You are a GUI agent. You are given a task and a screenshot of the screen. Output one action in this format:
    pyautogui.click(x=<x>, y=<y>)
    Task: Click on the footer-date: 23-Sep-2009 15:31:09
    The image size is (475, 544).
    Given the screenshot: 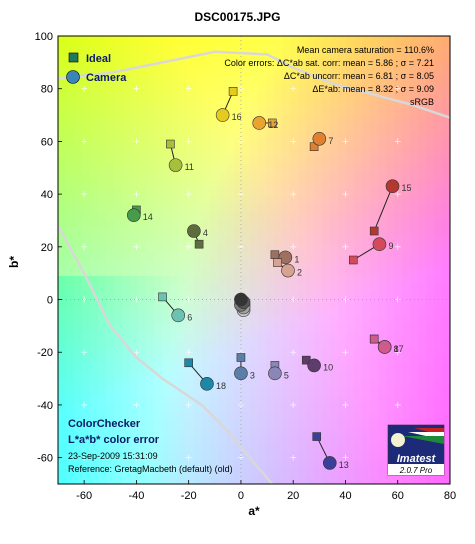 What is the action you would take?
    pyautogui.click(x=113, y=456)
    